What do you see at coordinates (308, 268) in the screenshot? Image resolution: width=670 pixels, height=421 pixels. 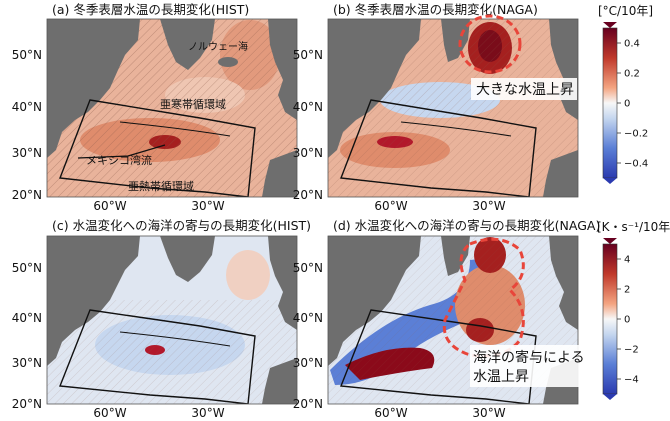 I see `panel-d-lat-50: 50°N` at bounding box center [308, 268].